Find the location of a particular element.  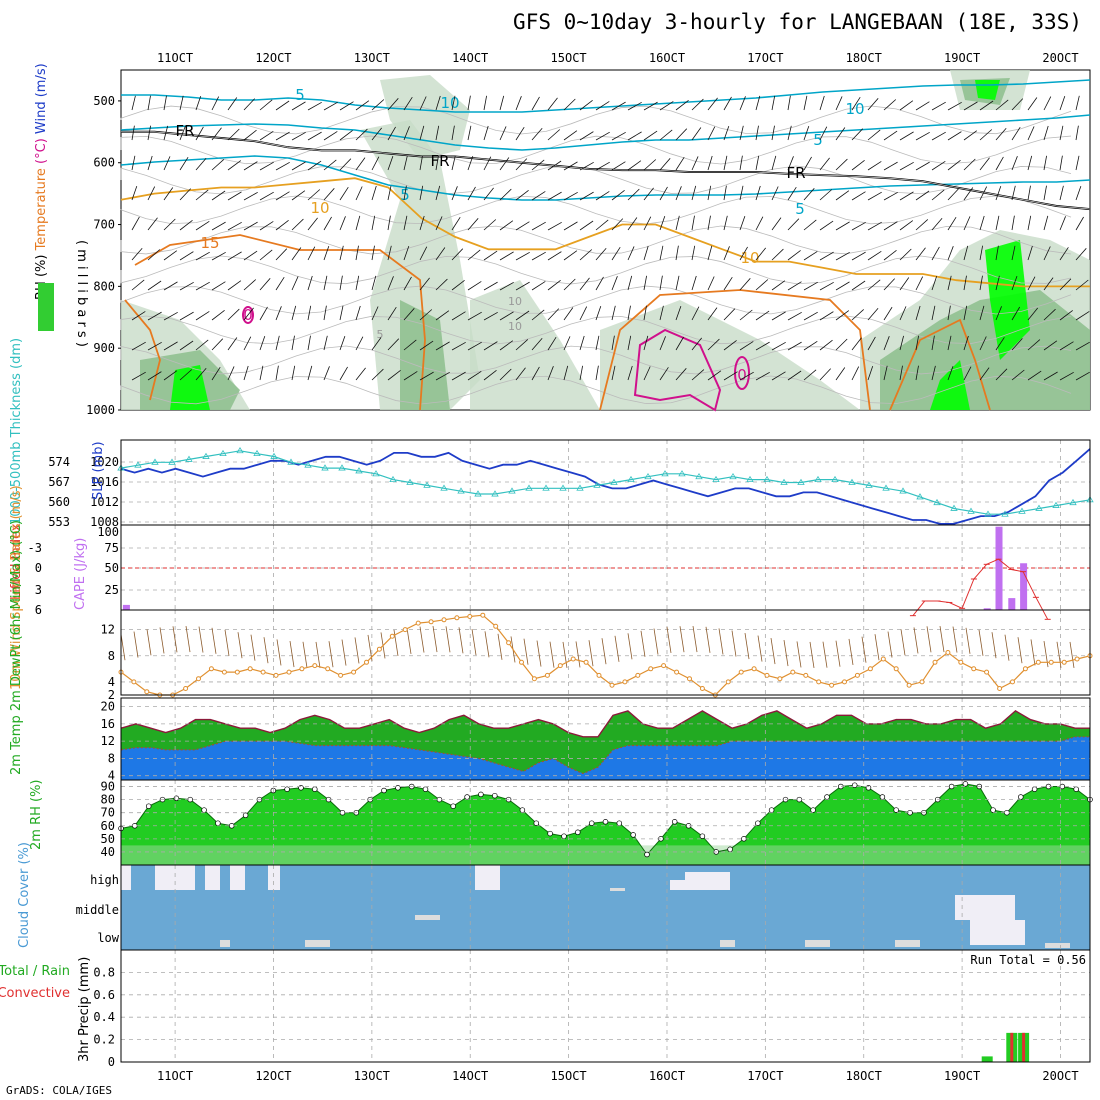

precip-frame is located at coordinates (605, 1006).